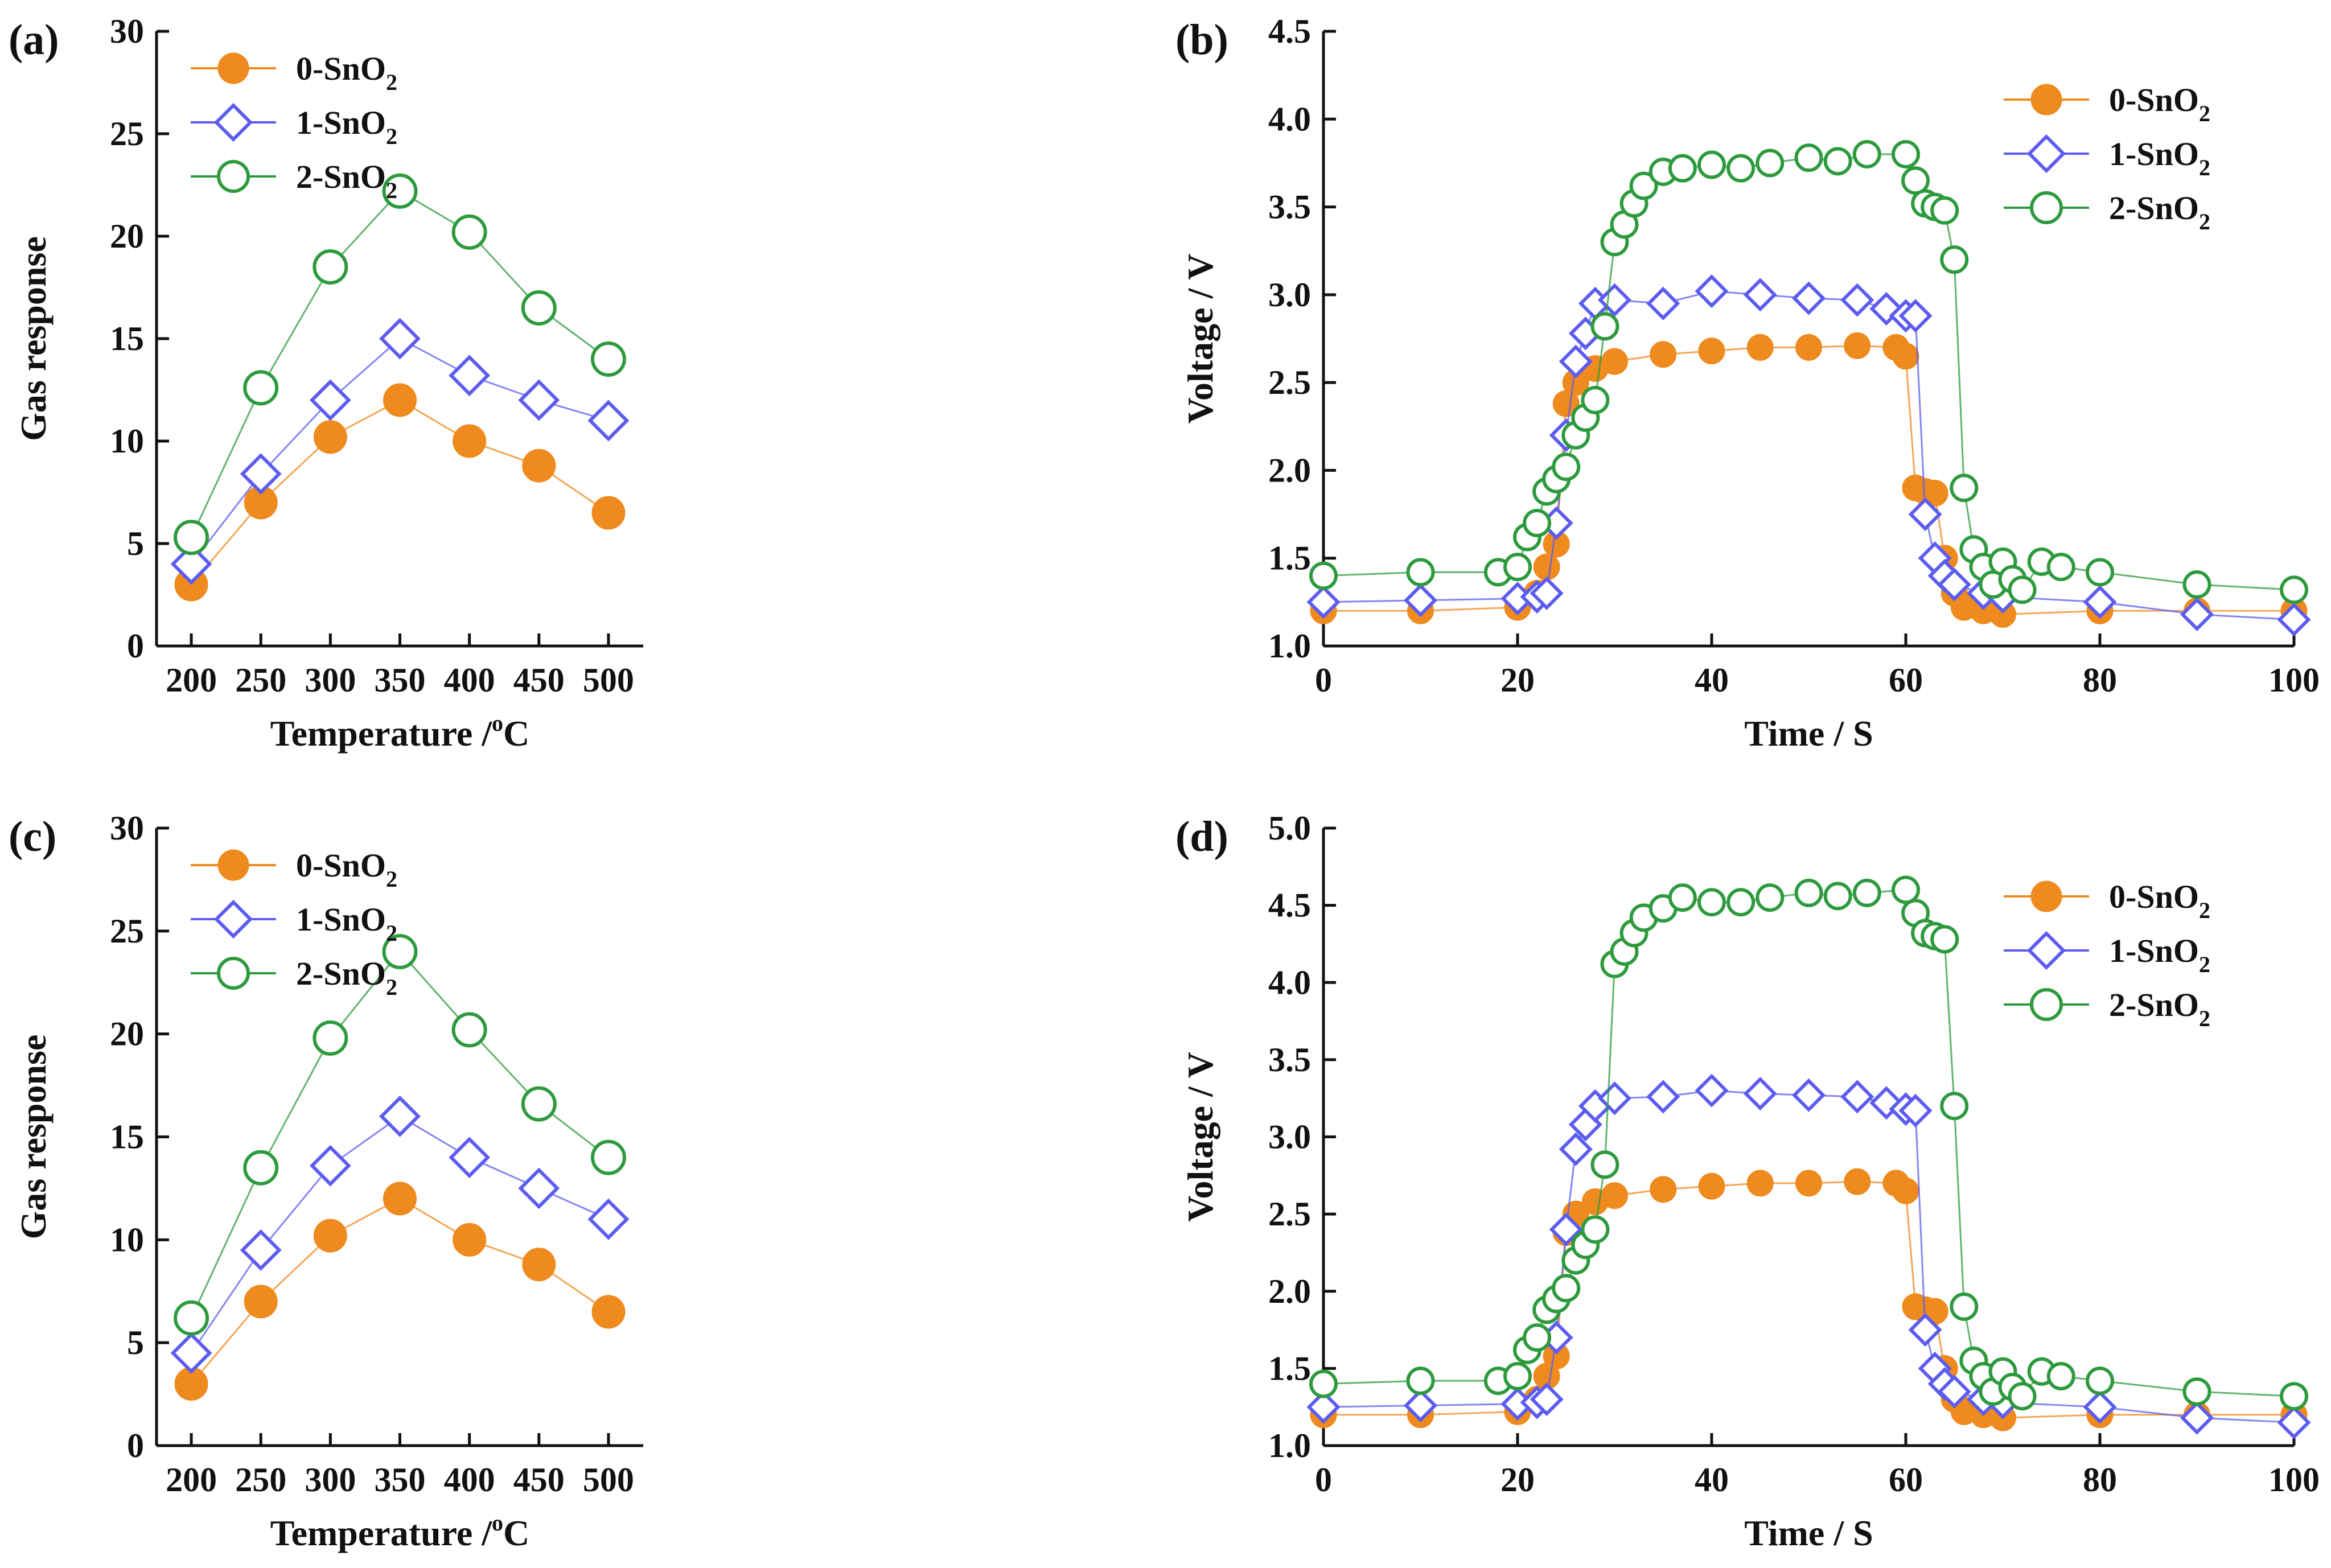 The image size is (2331, 1568). What do you see at coordinates (1289, 1445) in the screenshot?
I see `y-tick-label: 1.0` at bounding box center [1289, 1445].